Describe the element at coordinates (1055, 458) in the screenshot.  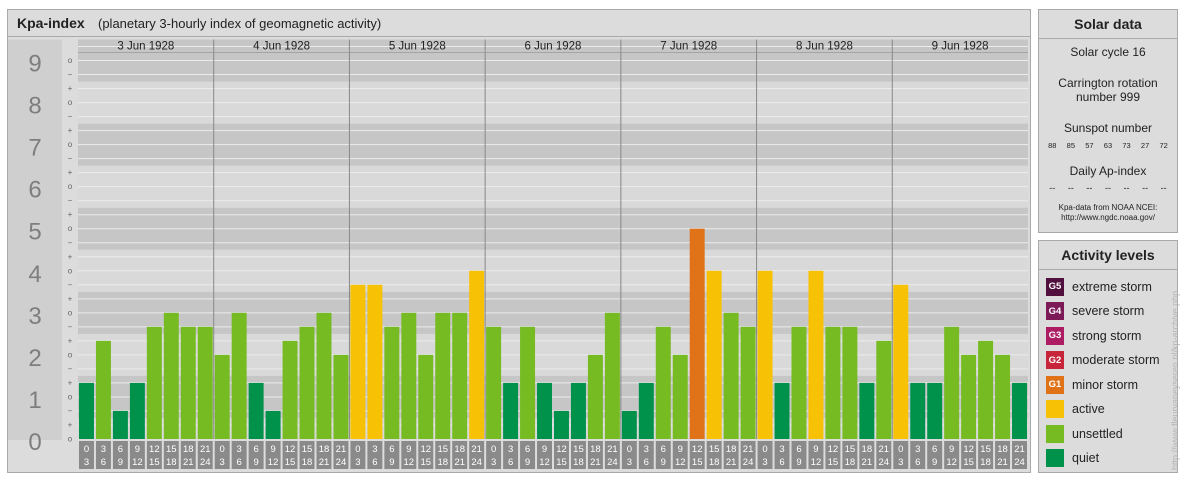
I see `activity-swatch` at that location.